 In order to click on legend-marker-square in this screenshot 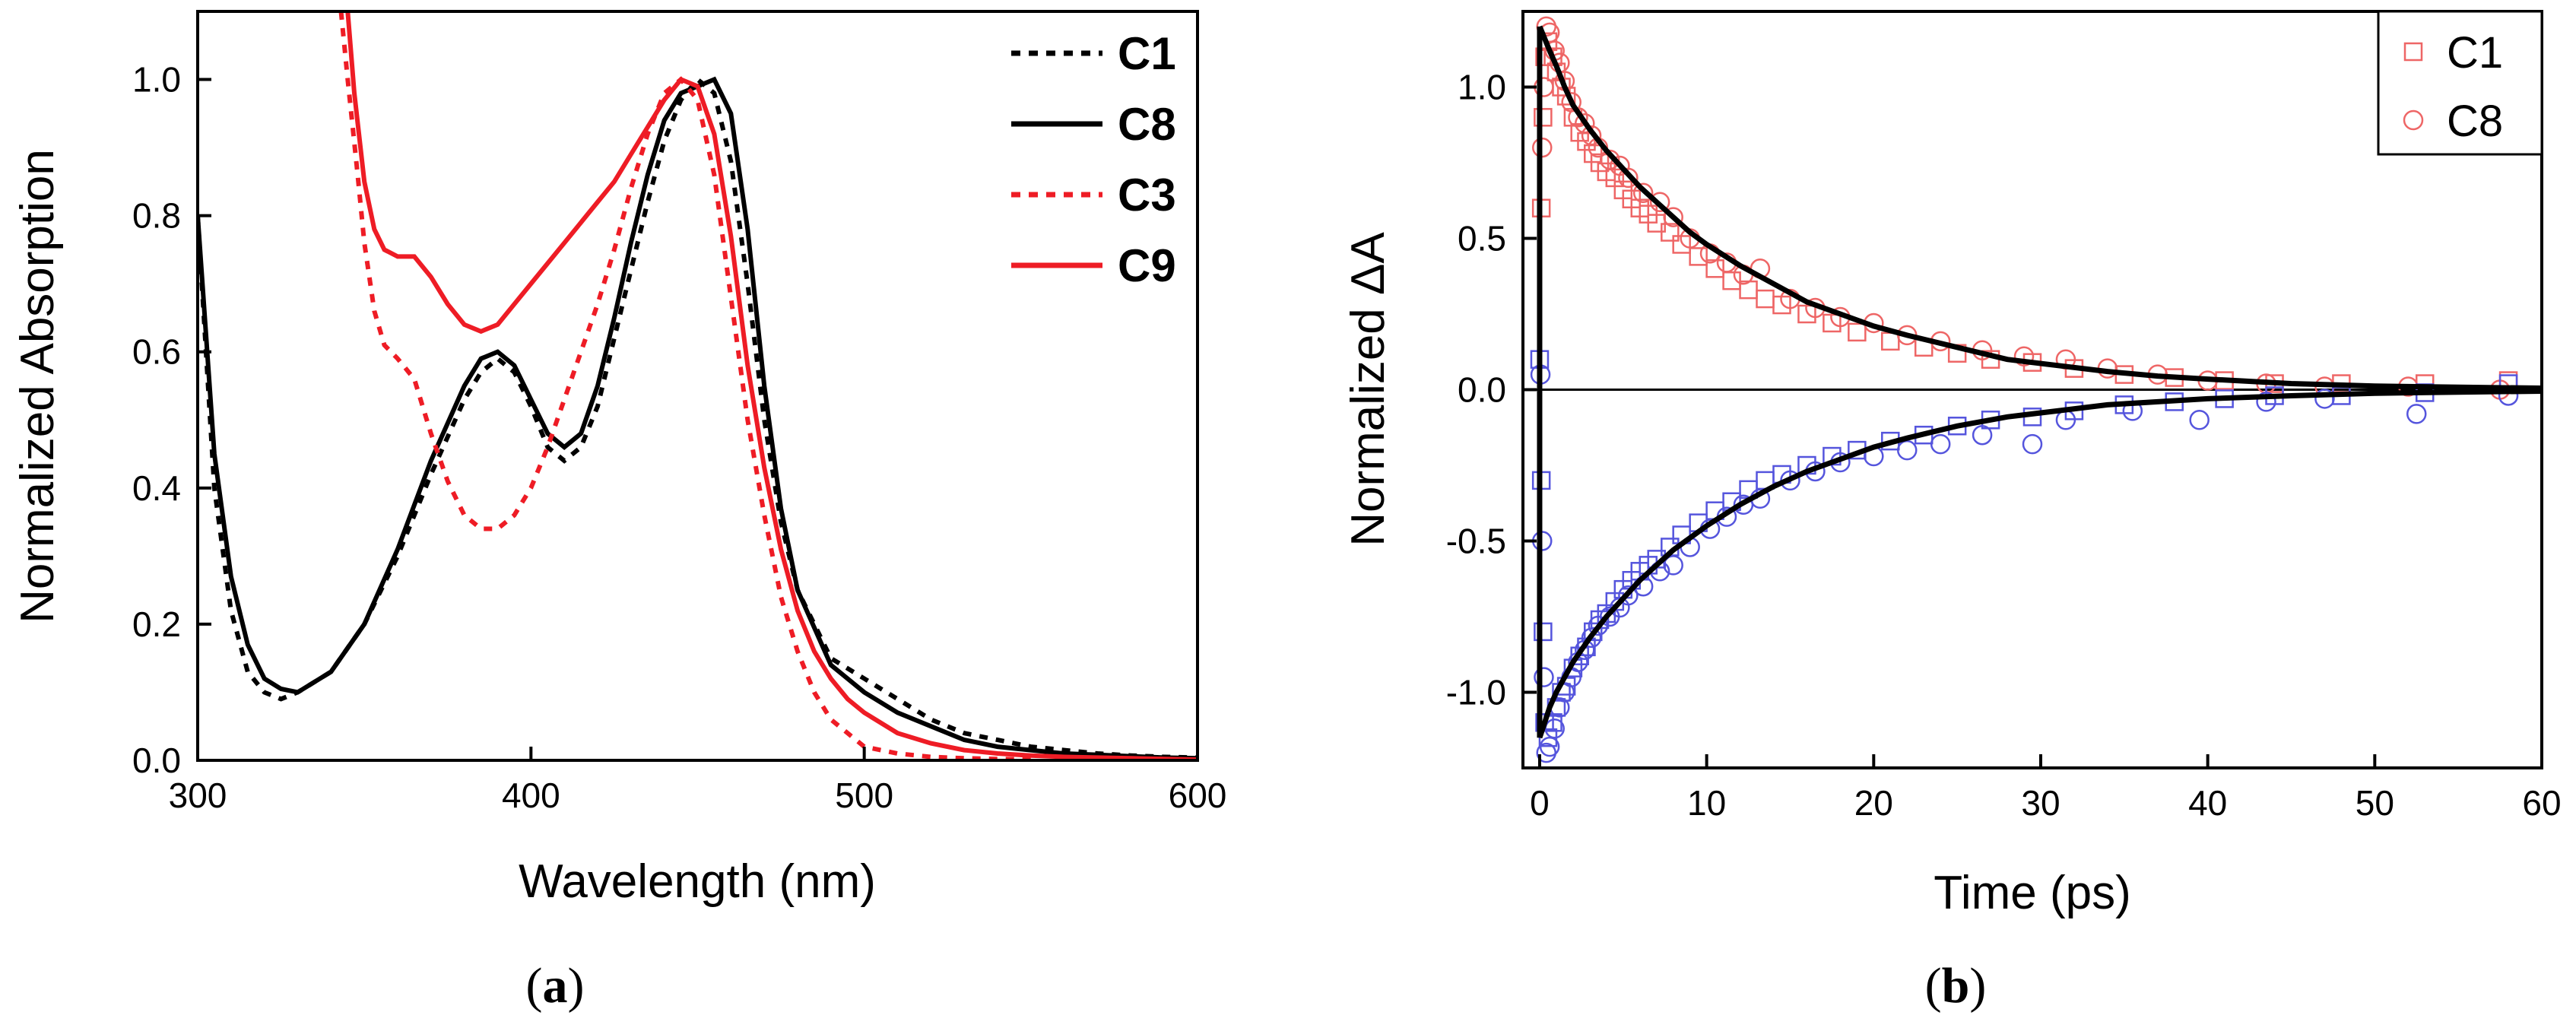, I will do `click(2413, 52)`.